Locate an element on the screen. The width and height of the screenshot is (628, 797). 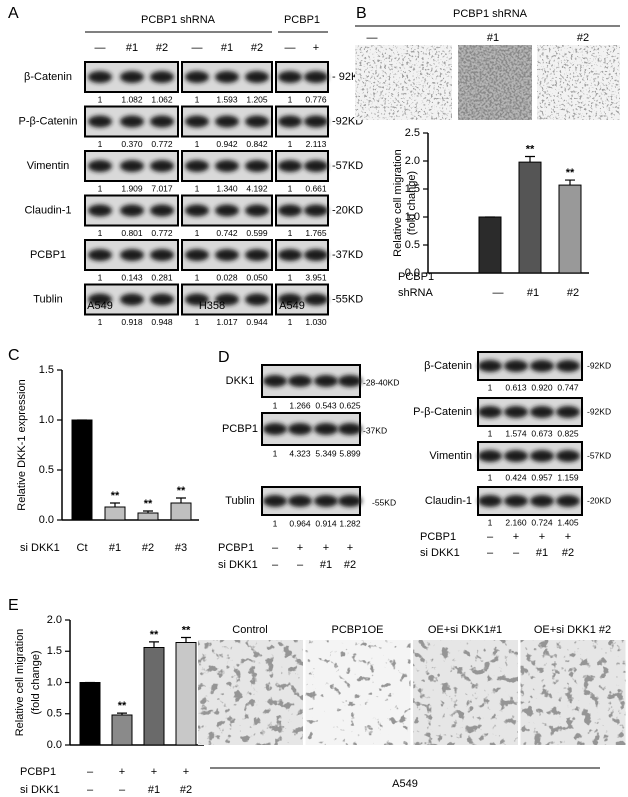
quant-value: 5.899 is located at coordinates (350, 453).